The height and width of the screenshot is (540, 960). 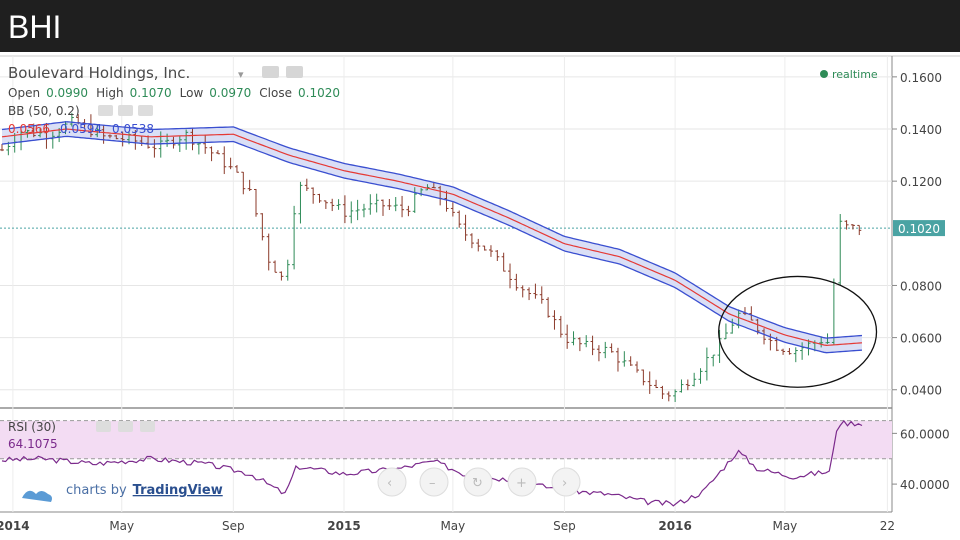 What do you see at coordinates (145, 110) in the screenshot?
I see `bb-close-icon` at bounding box center [145, 110].